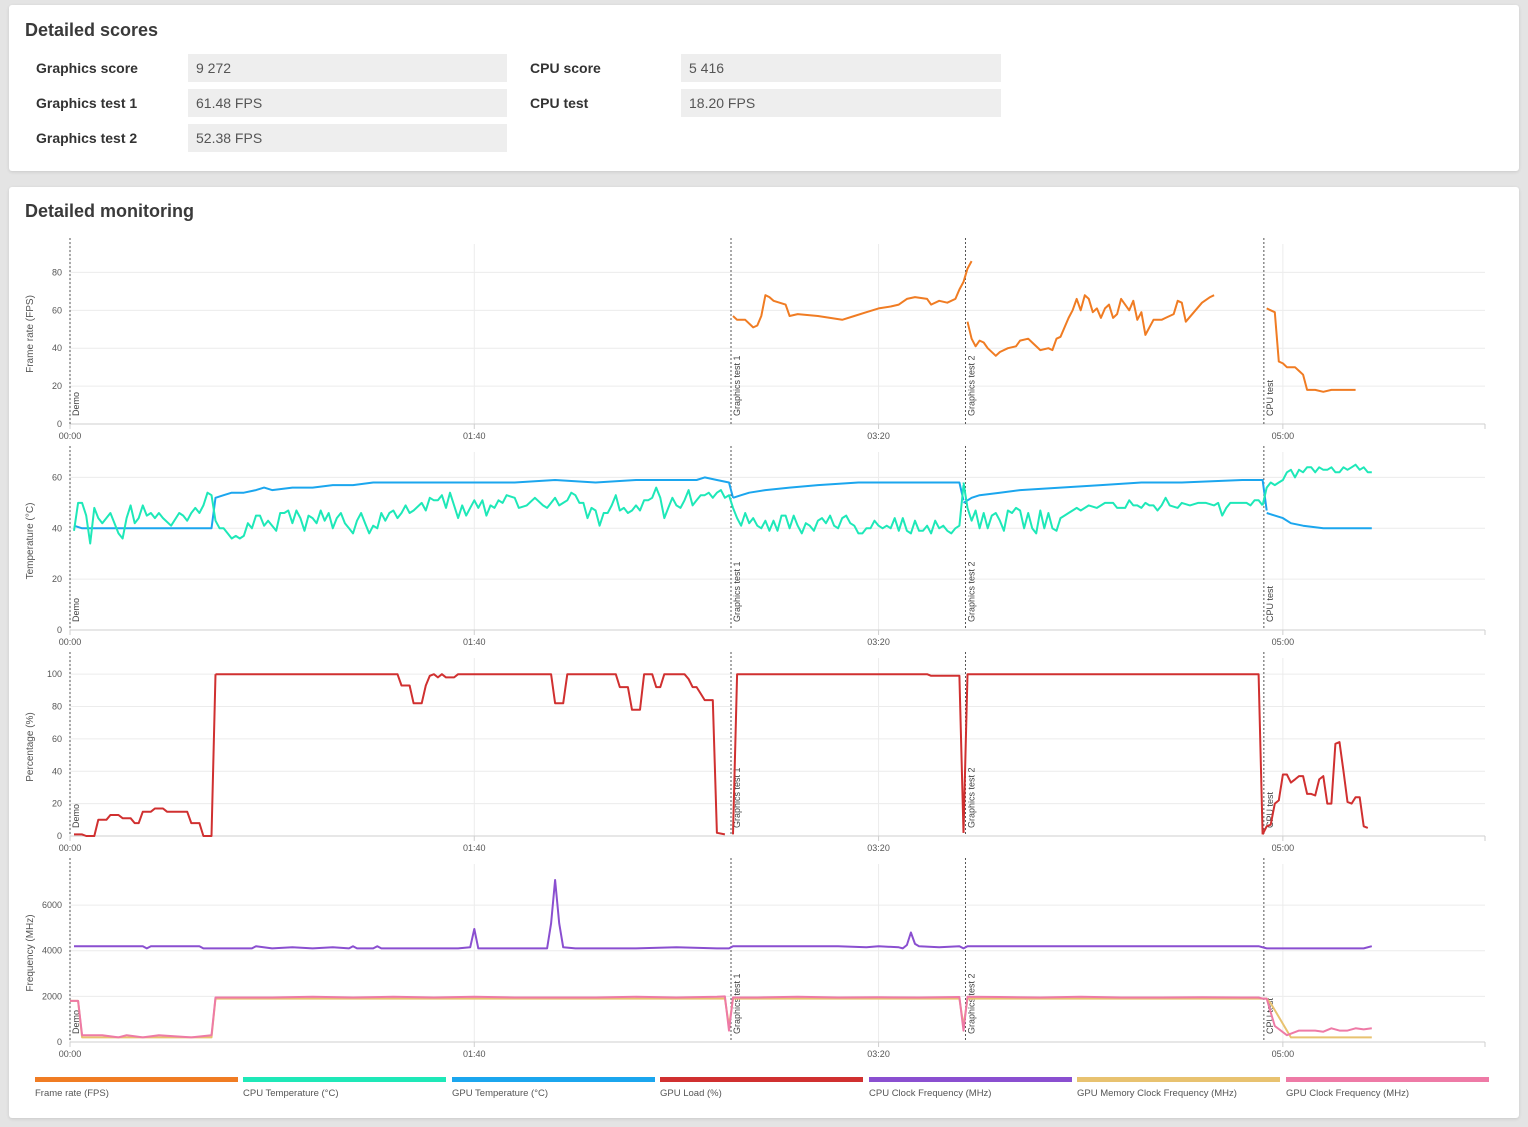 The height and width of the screenshot is (1127, 1528). What do you see at coordinates (92, 30) in the screenshot?
I see `scores-title: Detailed scores` at bounding box center [92, 30].